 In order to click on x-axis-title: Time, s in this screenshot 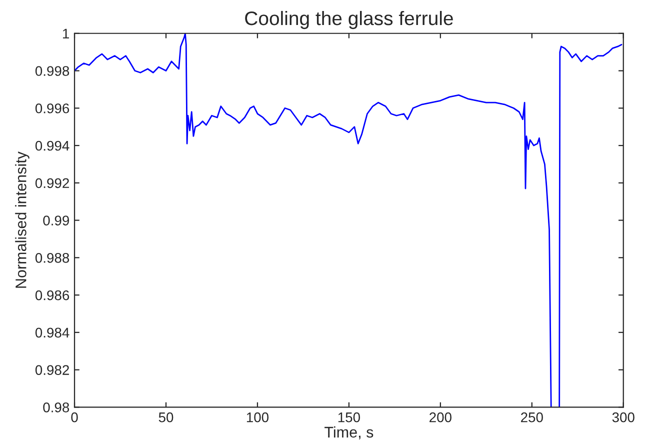, I will do `click(349, 433)`.